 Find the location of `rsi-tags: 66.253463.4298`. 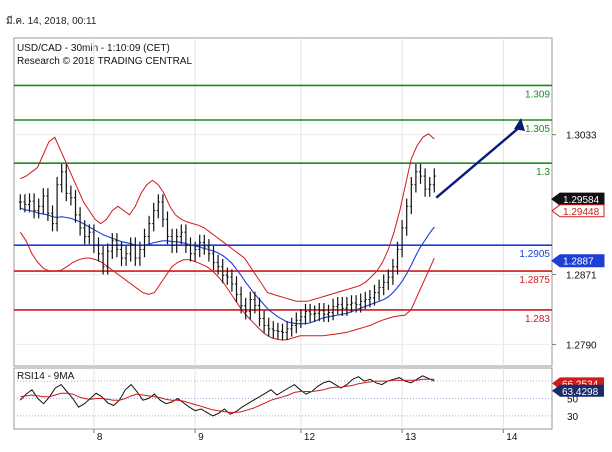

rsi-tags: 66.253463.4298 is located at coordinates (578, 387).